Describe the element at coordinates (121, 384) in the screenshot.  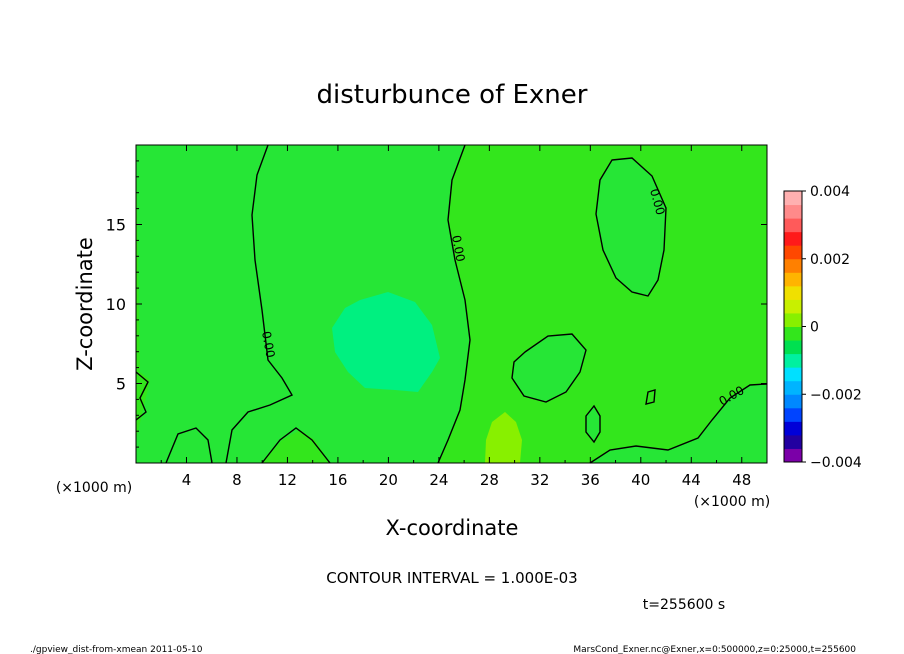
I see `y-tick-label: 5` at that location.